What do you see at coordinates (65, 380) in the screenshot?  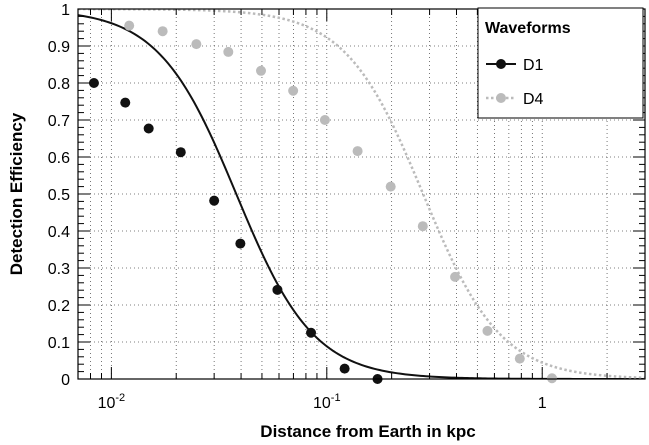 I see `y-tick-label: 0` at bounding box center [65, 380].